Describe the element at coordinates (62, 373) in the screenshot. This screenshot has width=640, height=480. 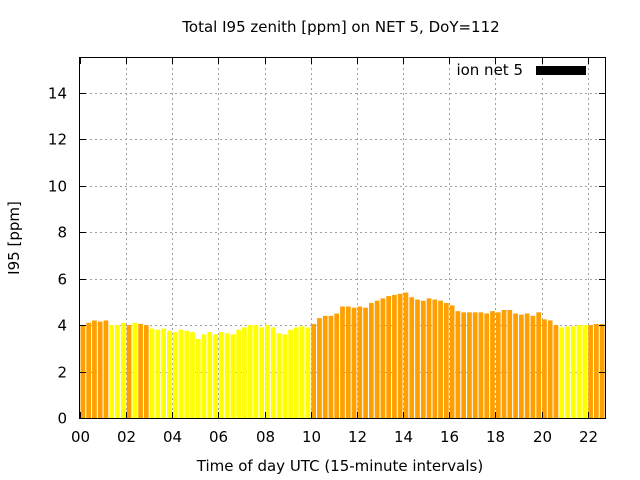
I see `y-tick-label: 2` at that location.